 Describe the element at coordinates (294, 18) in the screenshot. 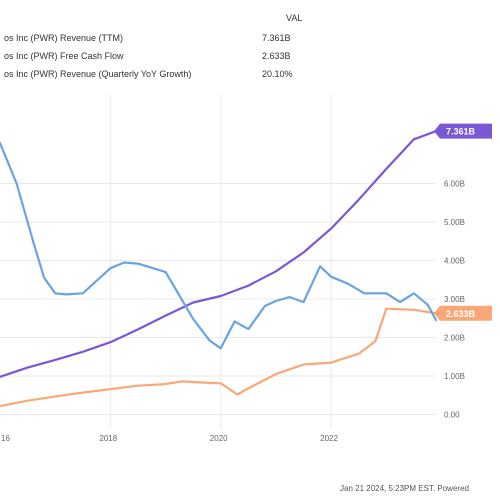

I see `legend-header: VAL` at that location.